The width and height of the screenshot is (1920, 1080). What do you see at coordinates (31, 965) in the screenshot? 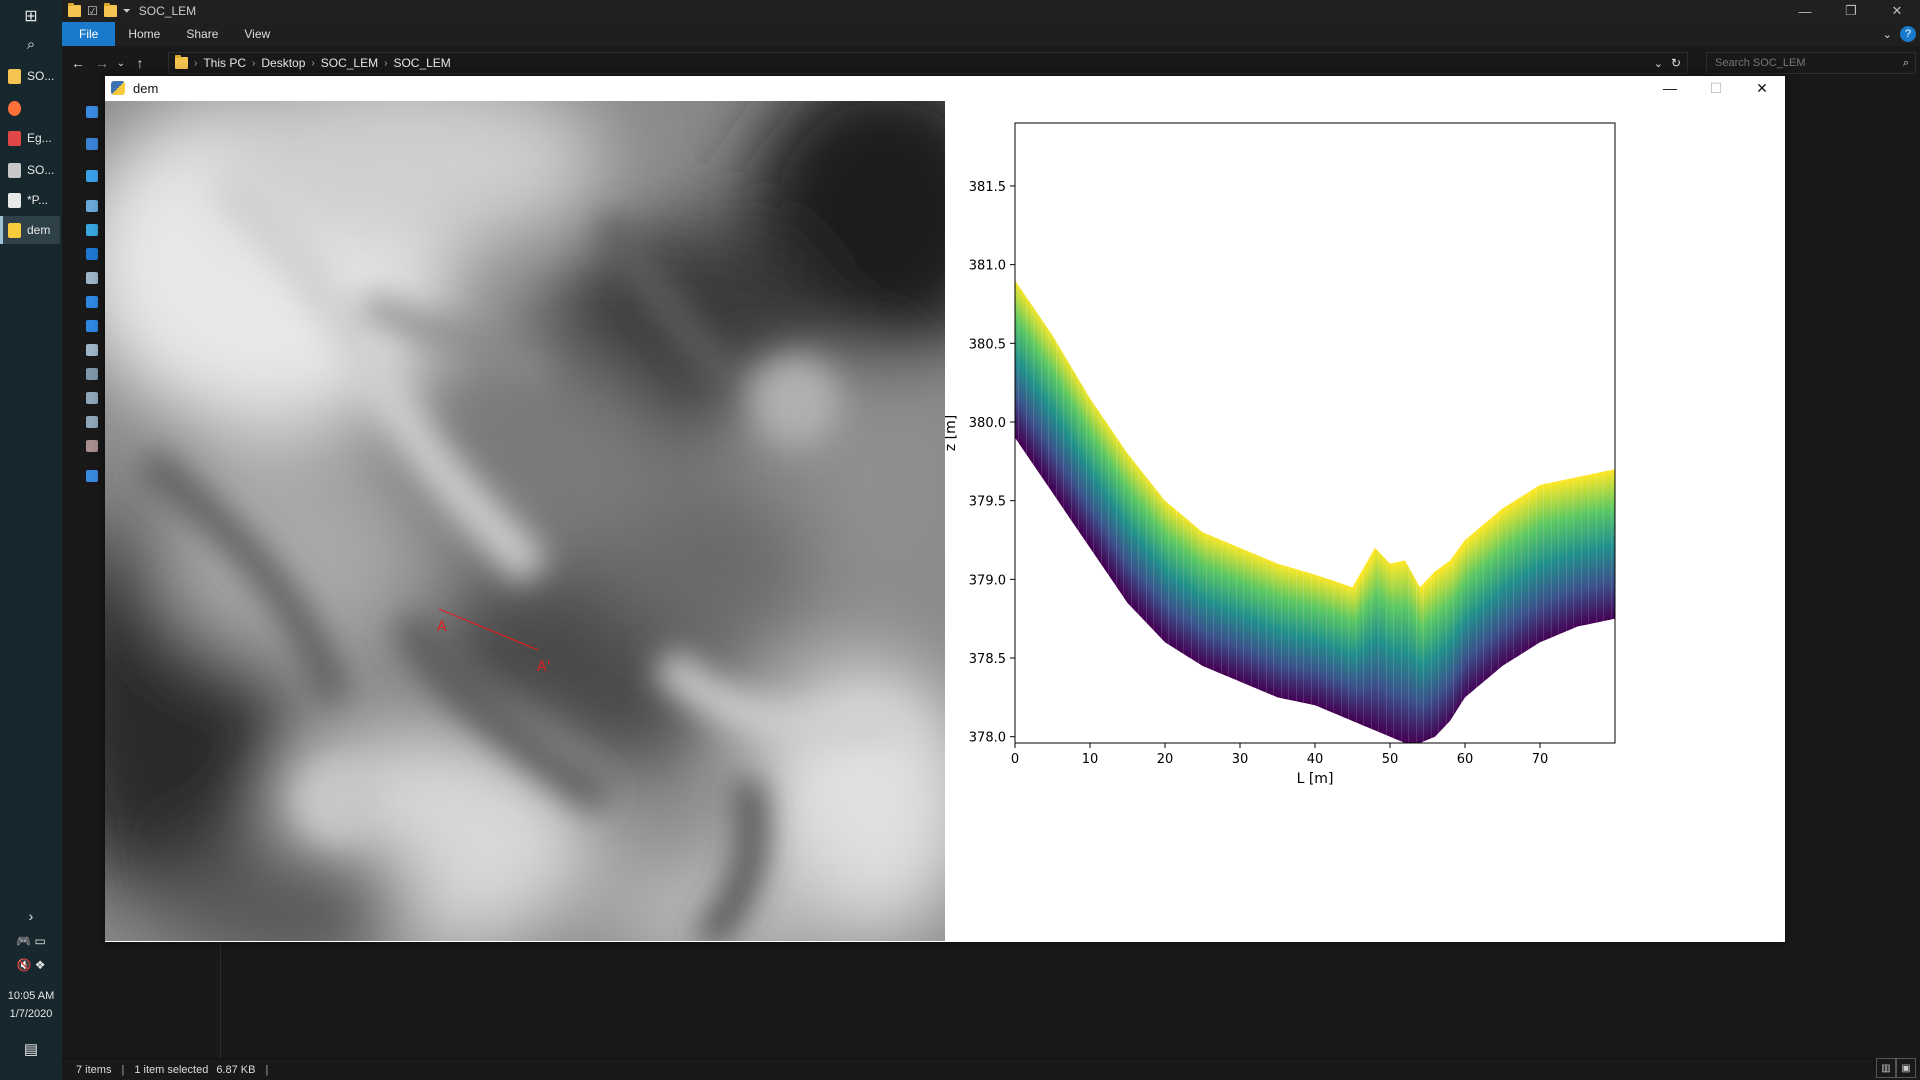
I see `tray-icons-row2: 🔇 ❖` at bounding box center [31, 965].